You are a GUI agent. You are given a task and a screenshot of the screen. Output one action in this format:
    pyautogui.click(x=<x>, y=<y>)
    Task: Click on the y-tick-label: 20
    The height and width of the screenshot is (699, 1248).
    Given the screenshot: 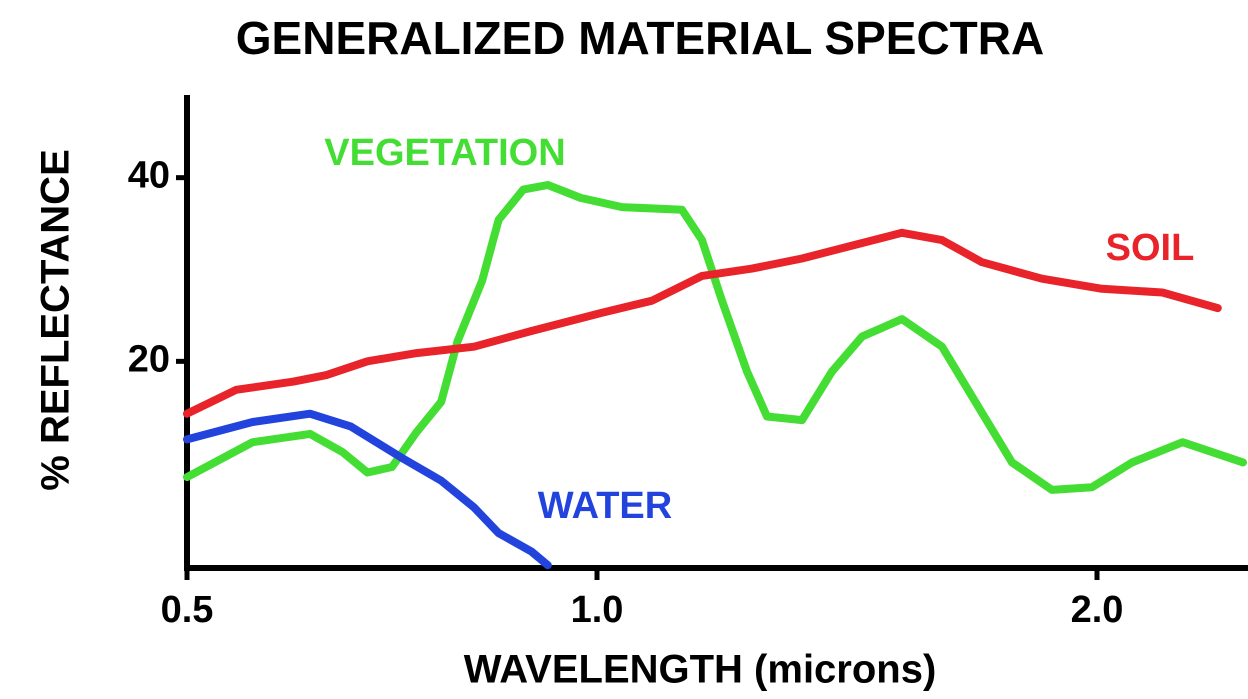 What is the action you would take?
    pyautogui.click(x=149, y=359)
    